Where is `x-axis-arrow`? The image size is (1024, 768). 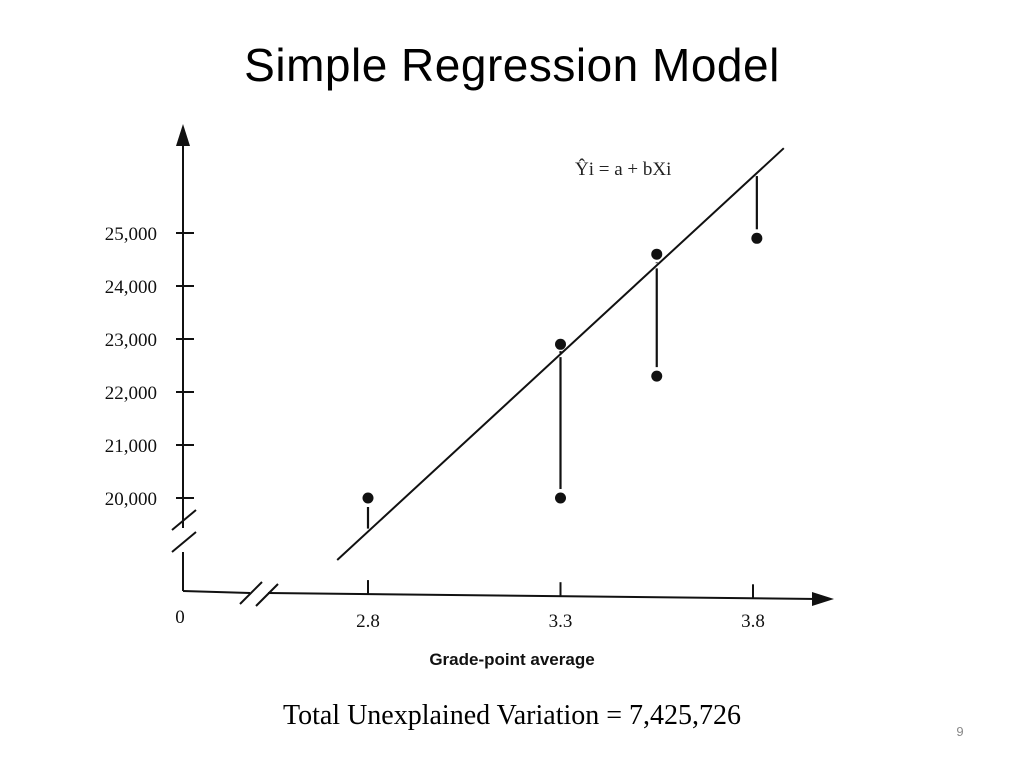 x-axis-arrow is located at coordinates (823, 599).